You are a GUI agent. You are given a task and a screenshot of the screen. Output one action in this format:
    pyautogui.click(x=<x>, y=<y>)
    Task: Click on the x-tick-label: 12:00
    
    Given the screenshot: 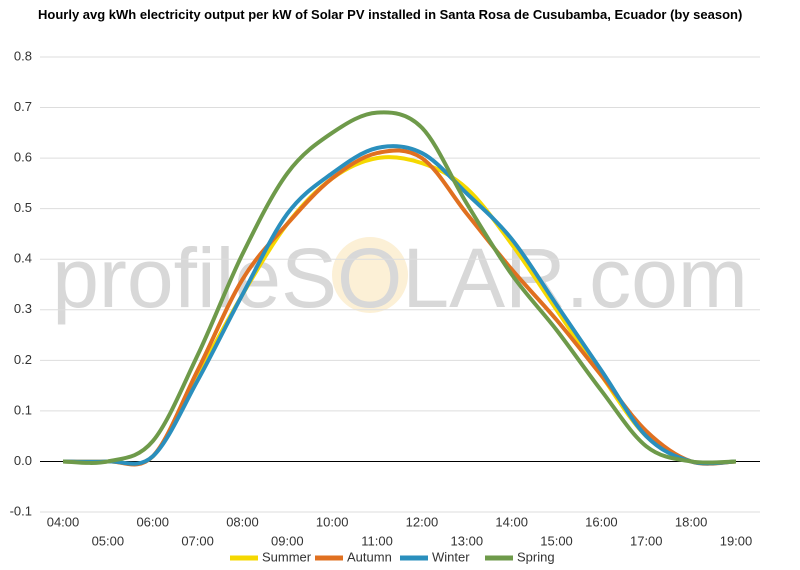 What is the action you would take?
    pyautogui.click(x=422, y=521)
    